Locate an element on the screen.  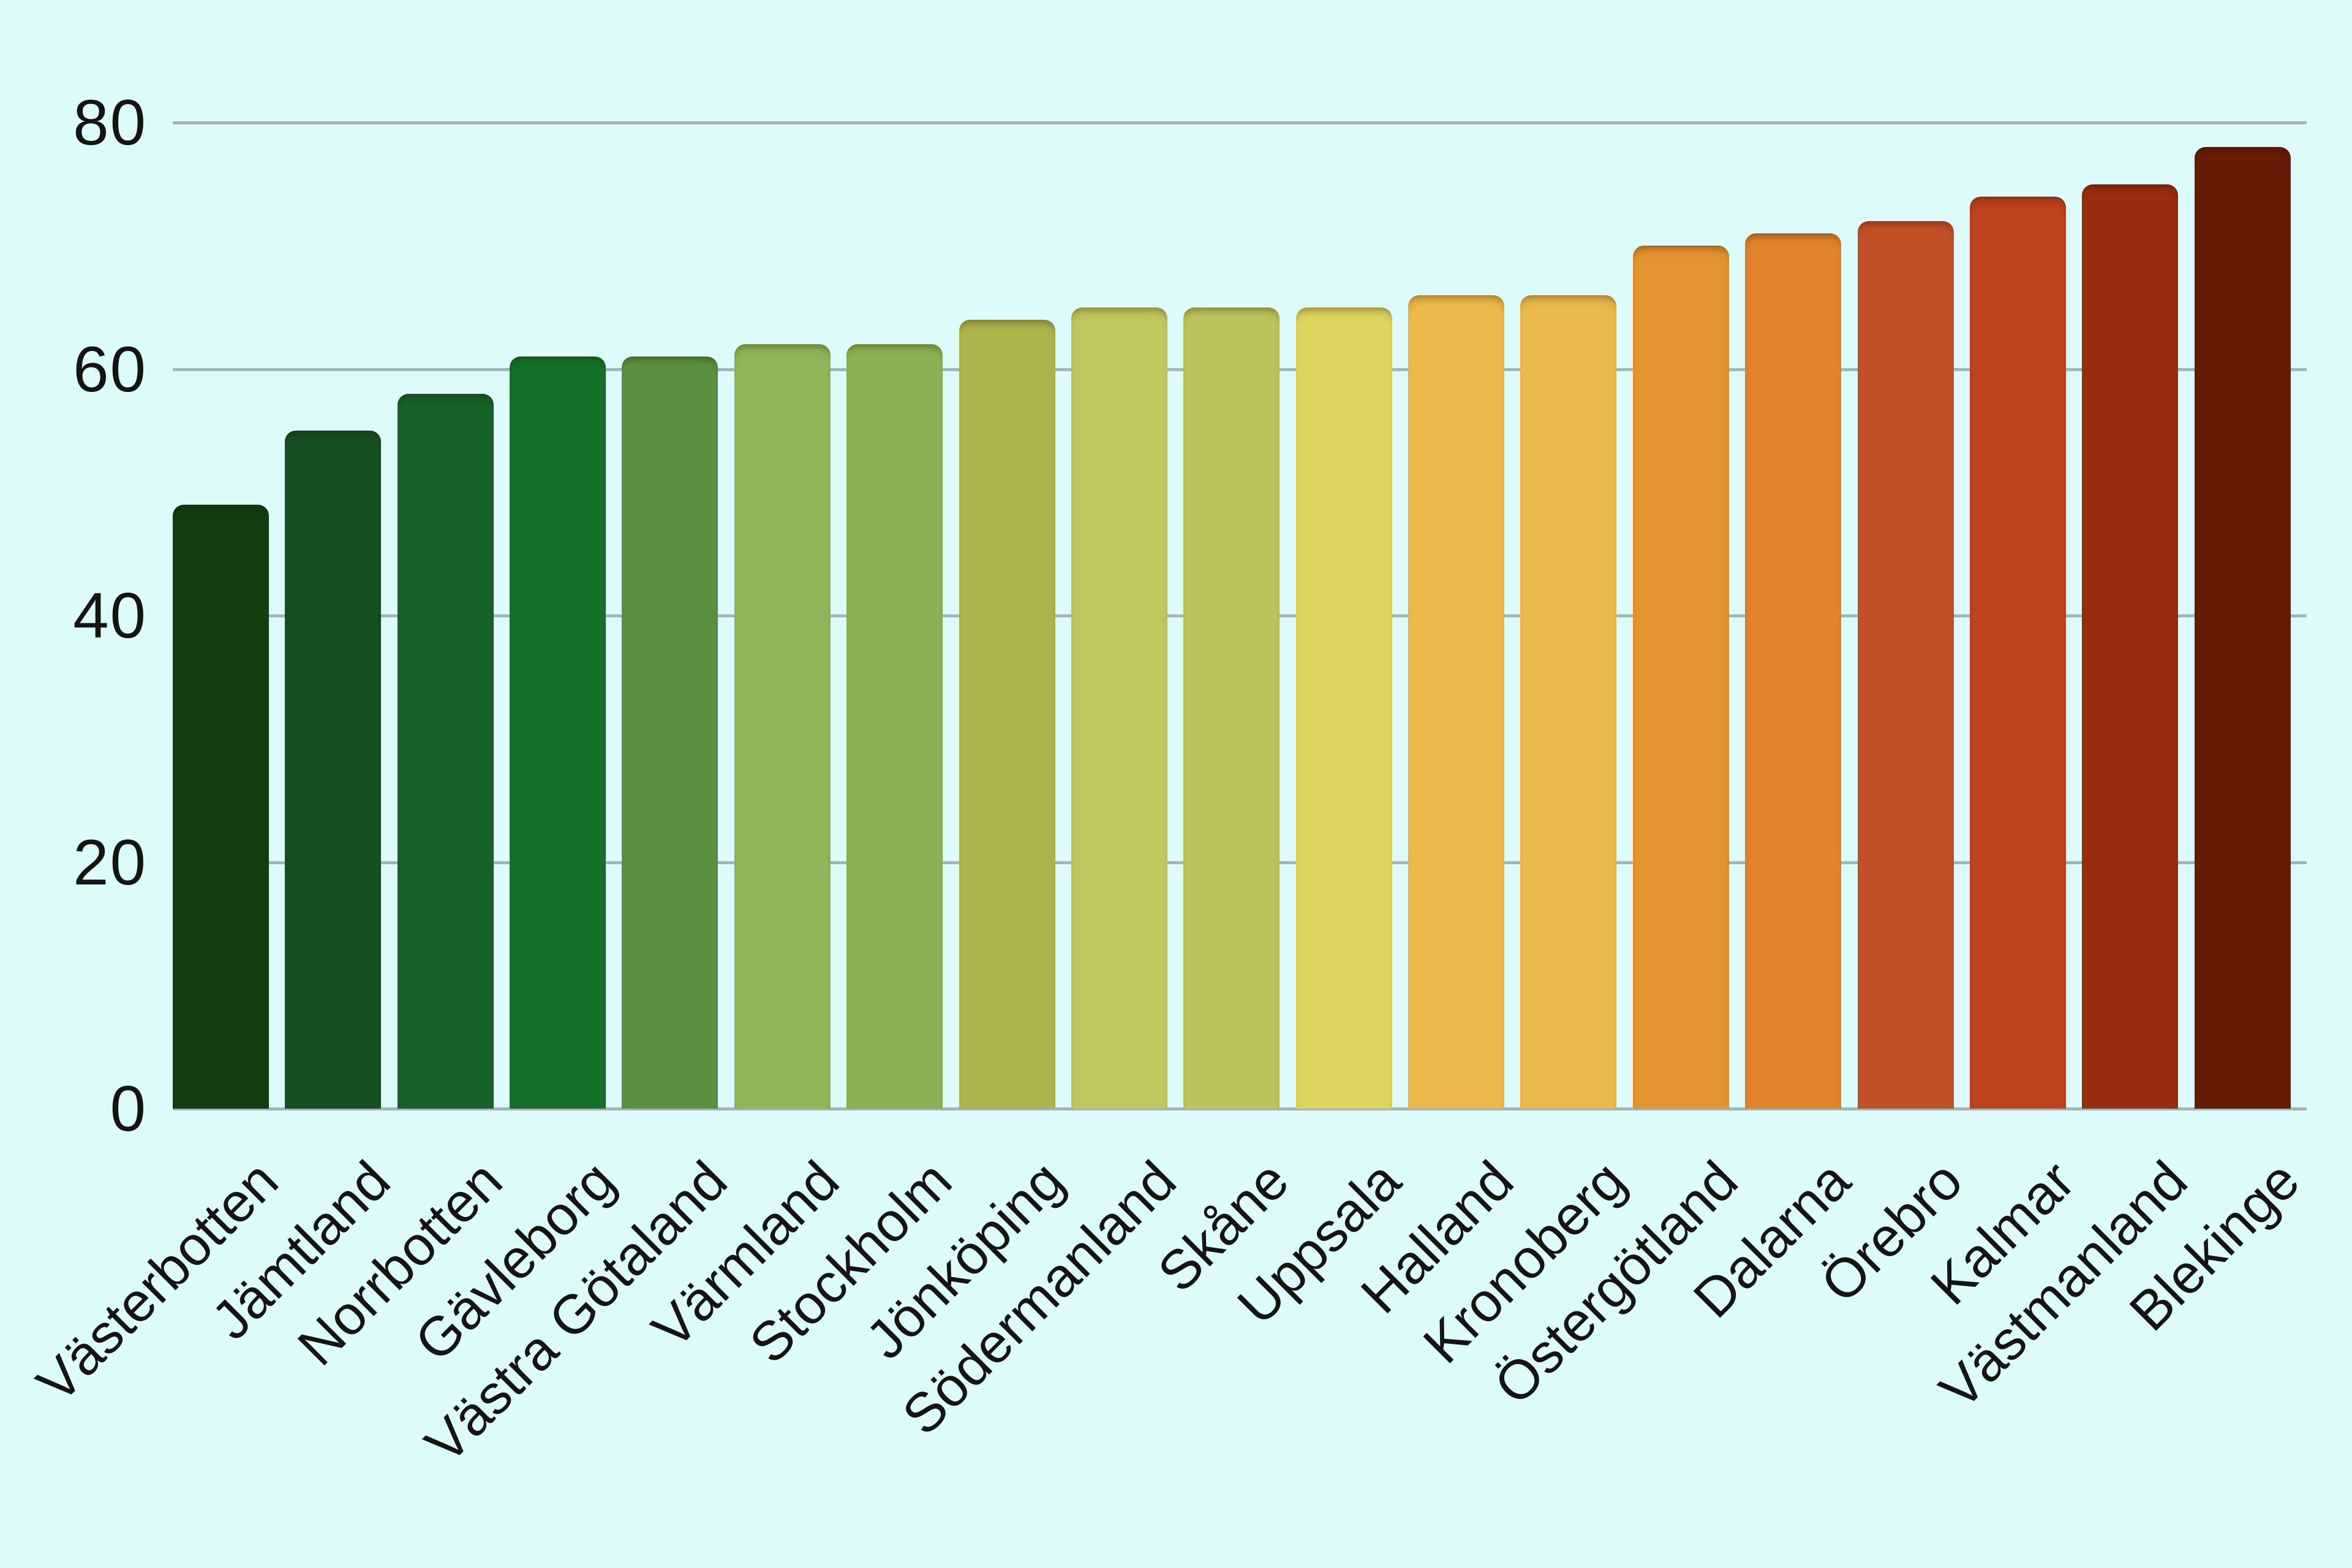
y-axis-tick-label: 0 is located at coordinates (129, 1109).